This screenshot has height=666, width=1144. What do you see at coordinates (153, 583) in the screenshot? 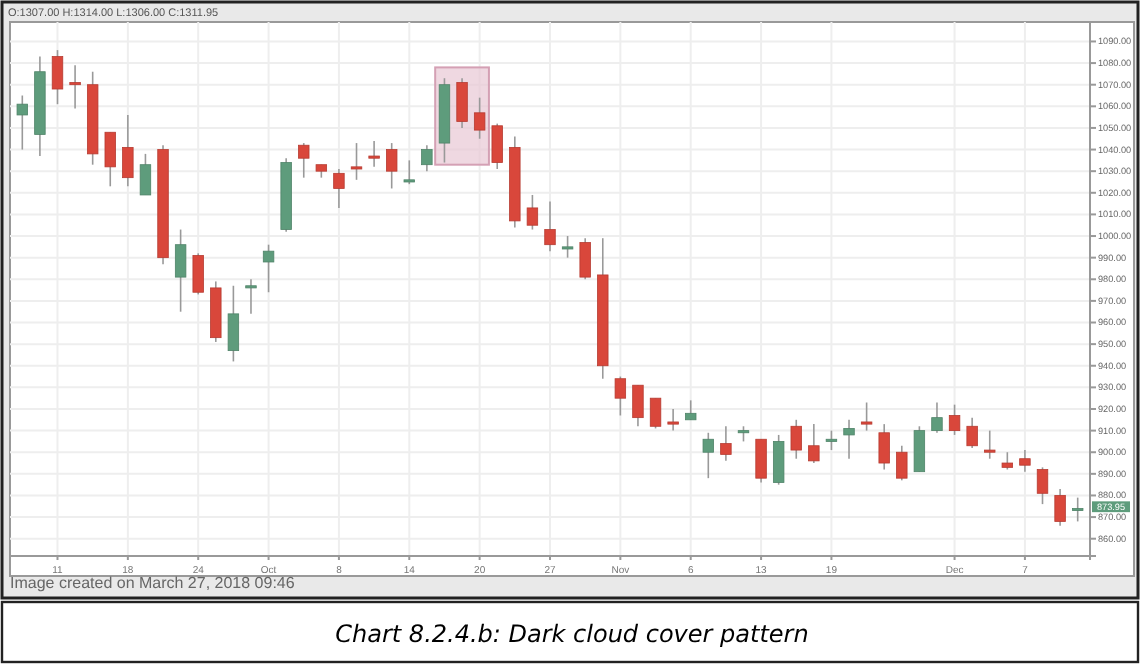
I see `text: Image created on March 27, 2018 09:46` at bounding box center [153, 583].